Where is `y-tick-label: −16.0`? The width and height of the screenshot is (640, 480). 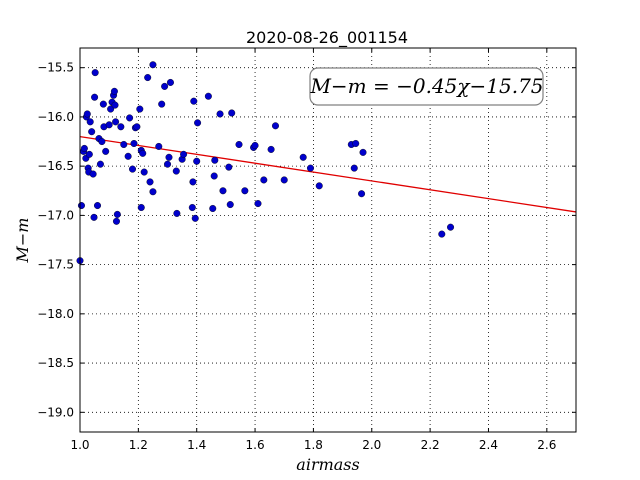
y-tick-label: −16.0 is located at coordinates (55, 117).